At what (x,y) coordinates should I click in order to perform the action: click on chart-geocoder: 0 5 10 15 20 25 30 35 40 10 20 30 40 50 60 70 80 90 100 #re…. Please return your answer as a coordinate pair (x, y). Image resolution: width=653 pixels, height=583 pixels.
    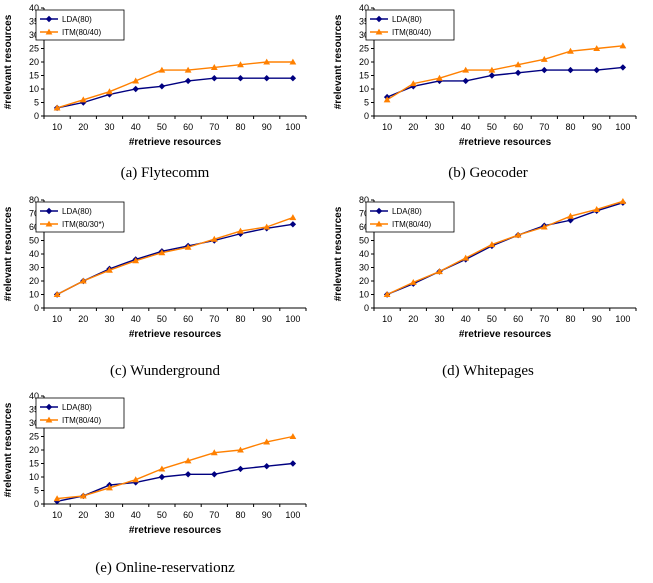
    Looking at the image, I should click on (490, 80).